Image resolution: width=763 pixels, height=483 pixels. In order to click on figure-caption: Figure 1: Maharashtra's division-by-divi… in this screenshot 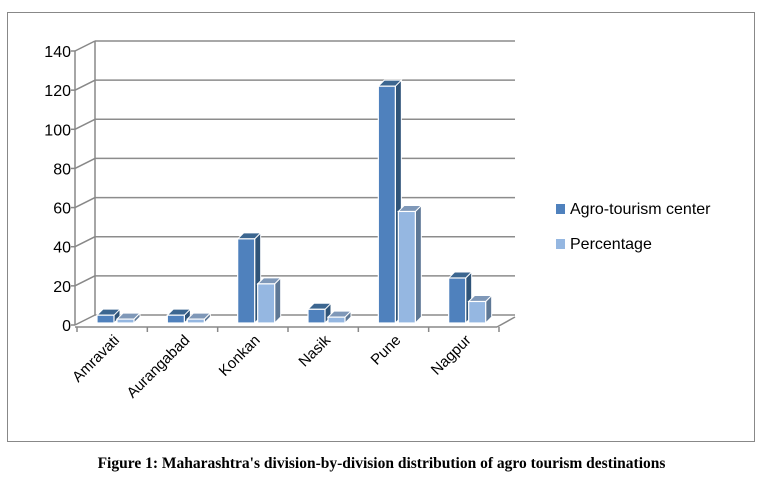, I will do `click(381, 463)`.